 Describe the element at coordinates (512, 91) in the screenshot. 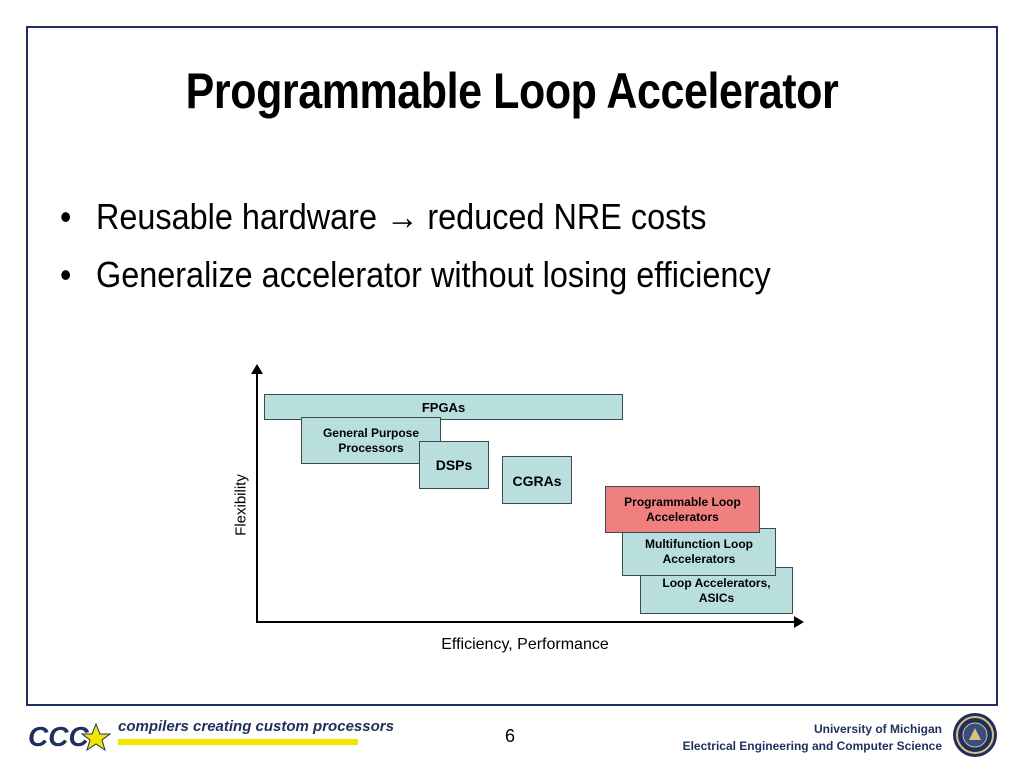

I see `slide-title: Programmable Loop Accelerator` at that location.